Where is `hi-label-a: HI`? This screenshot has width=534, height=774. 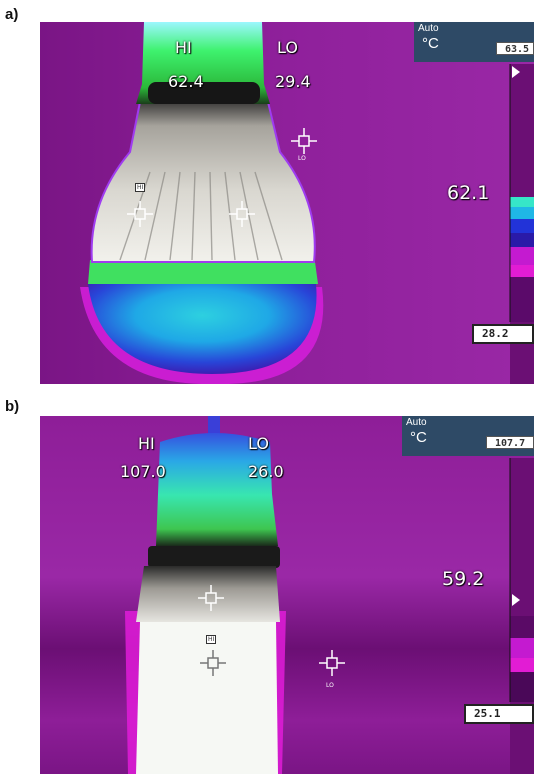
hi-label-a: HI is located at coordinates (183, 47).